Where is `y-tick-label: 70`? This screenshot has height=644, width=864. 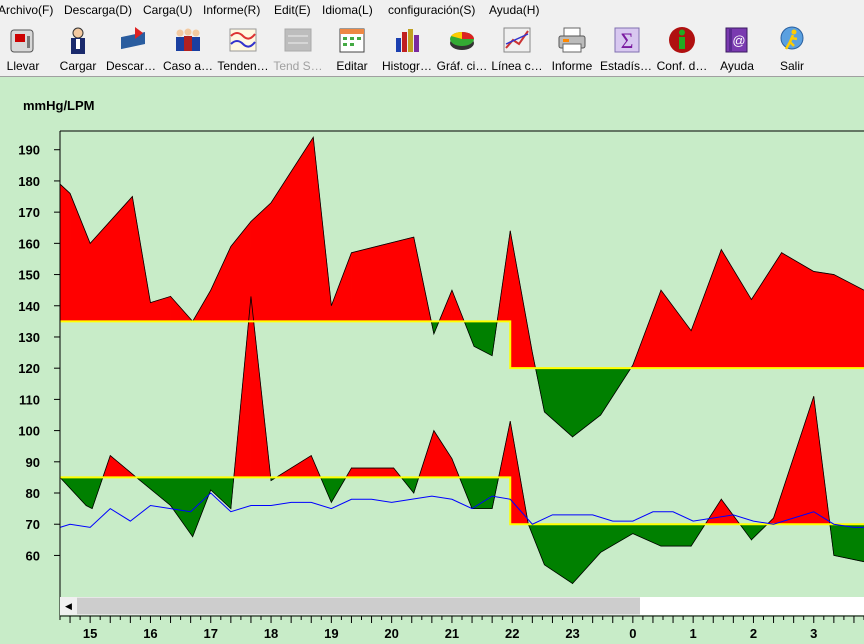
y-tick-label: 70 is located at coordinates (33, 524).